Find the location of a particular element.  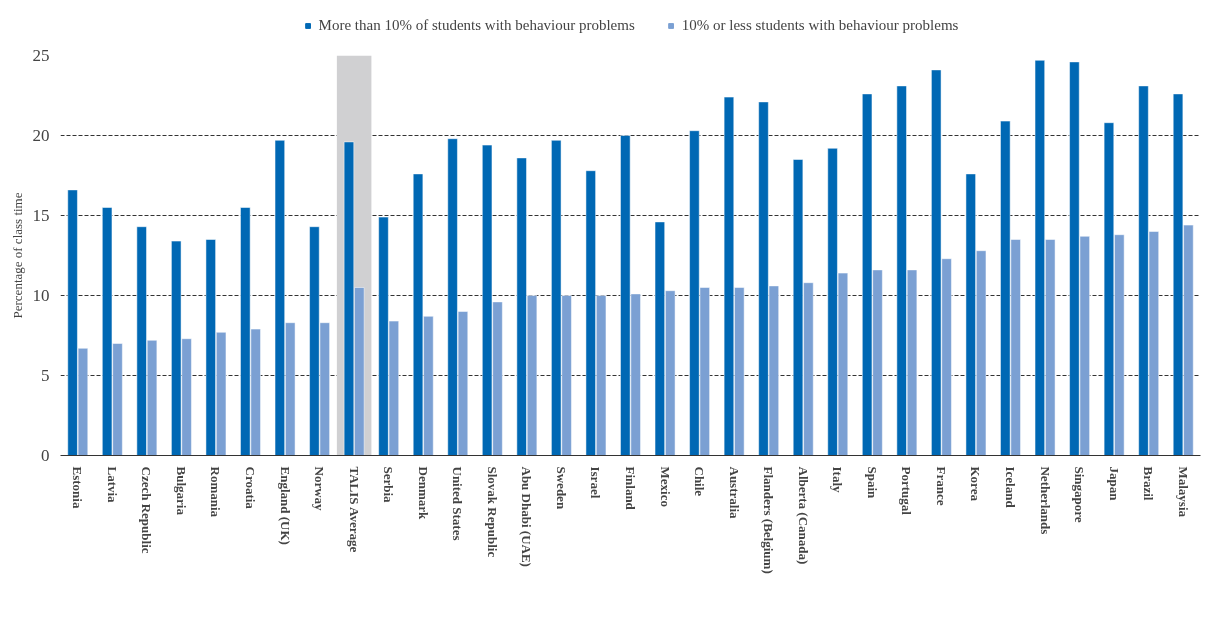

x-tick-label: Italy is located at coordinates (838, 479).